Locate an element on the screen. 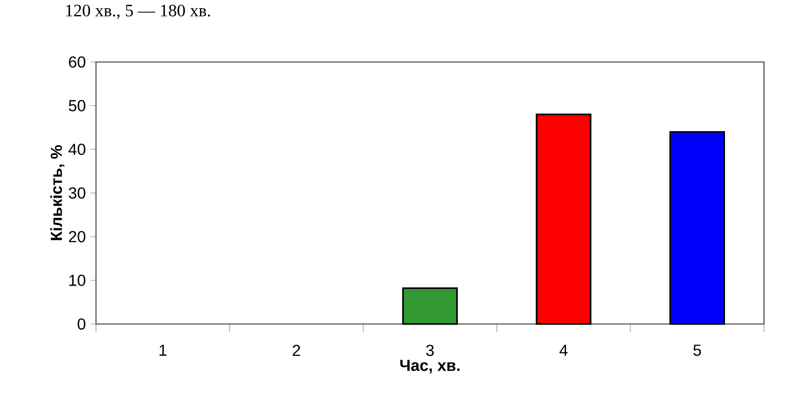  y-tick-label: 0 is located at coordinates (82, 324).